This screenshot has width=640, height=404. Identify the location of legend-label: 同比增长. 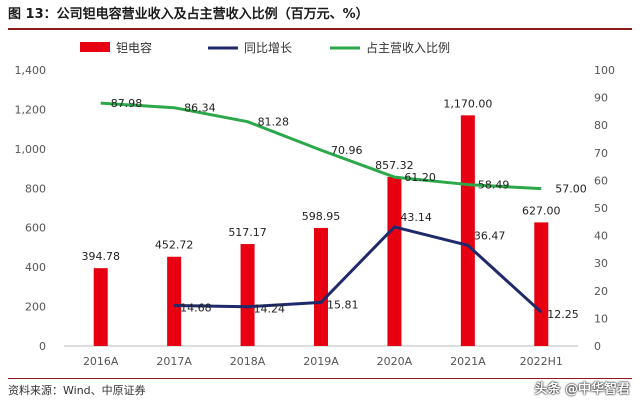
(268, 48).